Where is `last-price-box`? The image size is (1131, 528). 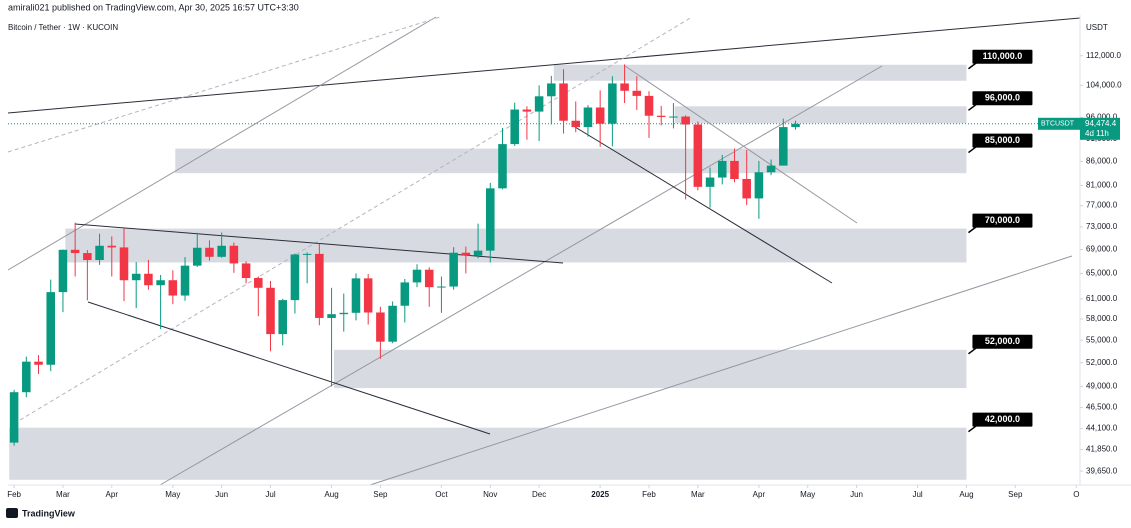
last-price-box is located at coordinates (1100, 128).